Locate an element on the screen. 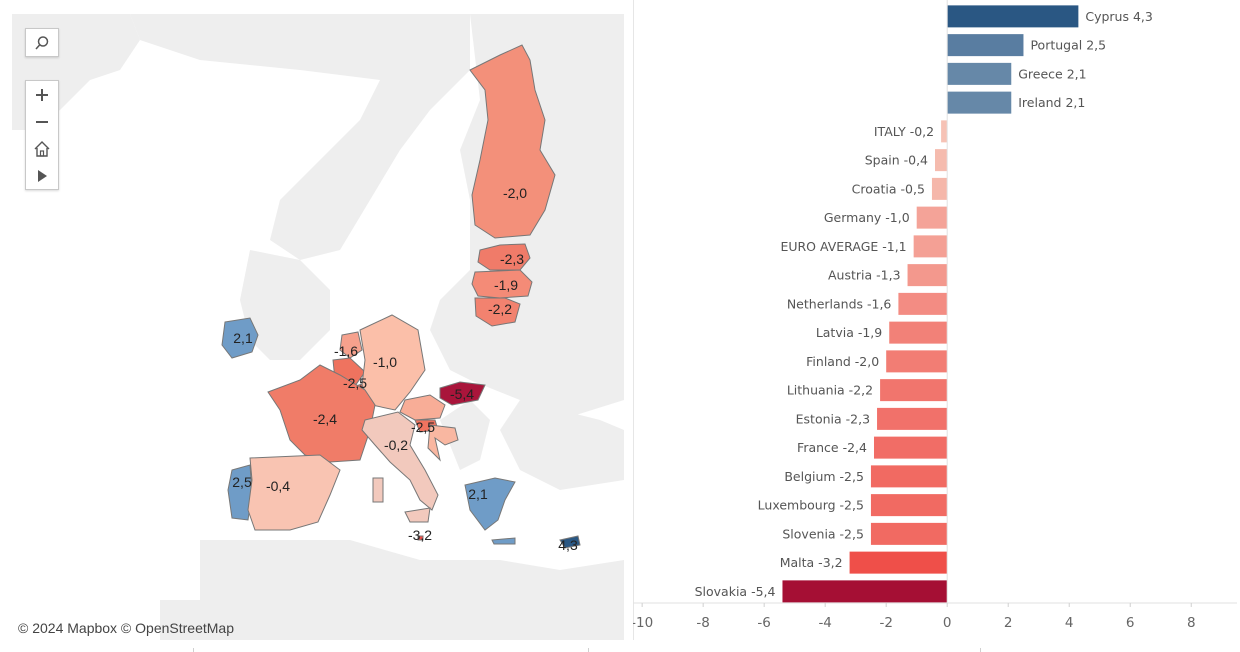  x-tick-label: 4 is located at coordinates (1069, 623).